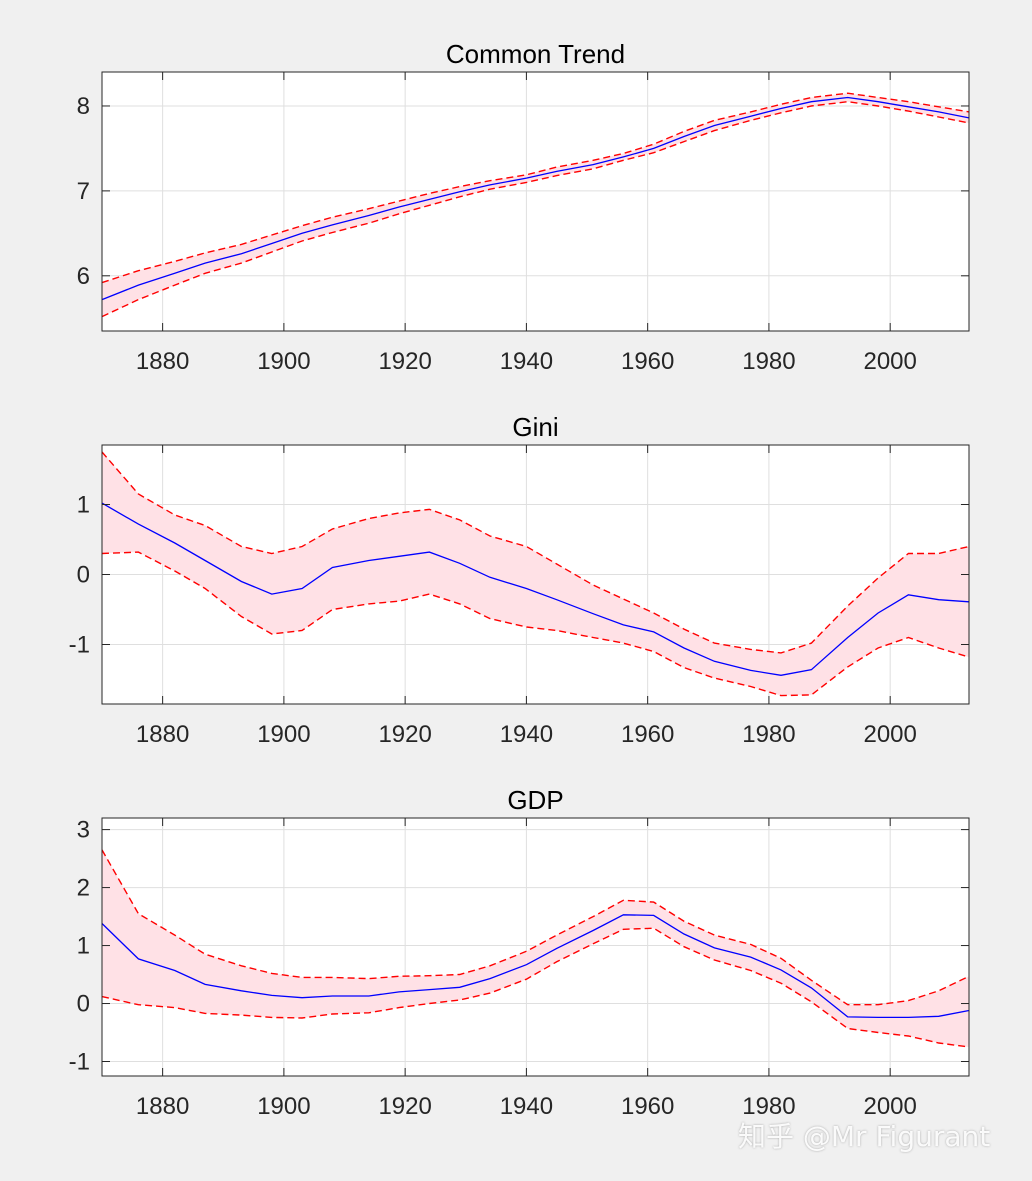 The height and width of the screenshot is (1181, 1032). What do you see at coordinates (79, 645) in the screenshot?
I see `y-tick-label-2: -1` at bounding box center [79, 645].